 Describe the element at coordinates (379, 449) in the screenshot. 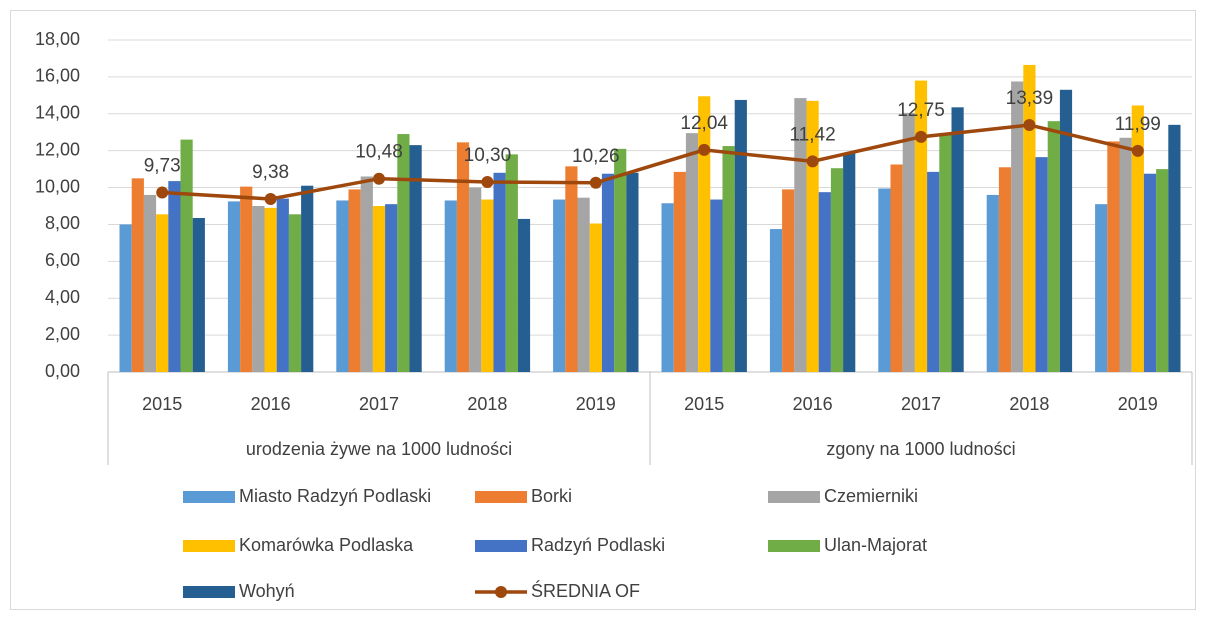

I see `group-label: urodzenia żywe na 1000 ludności` at that location.